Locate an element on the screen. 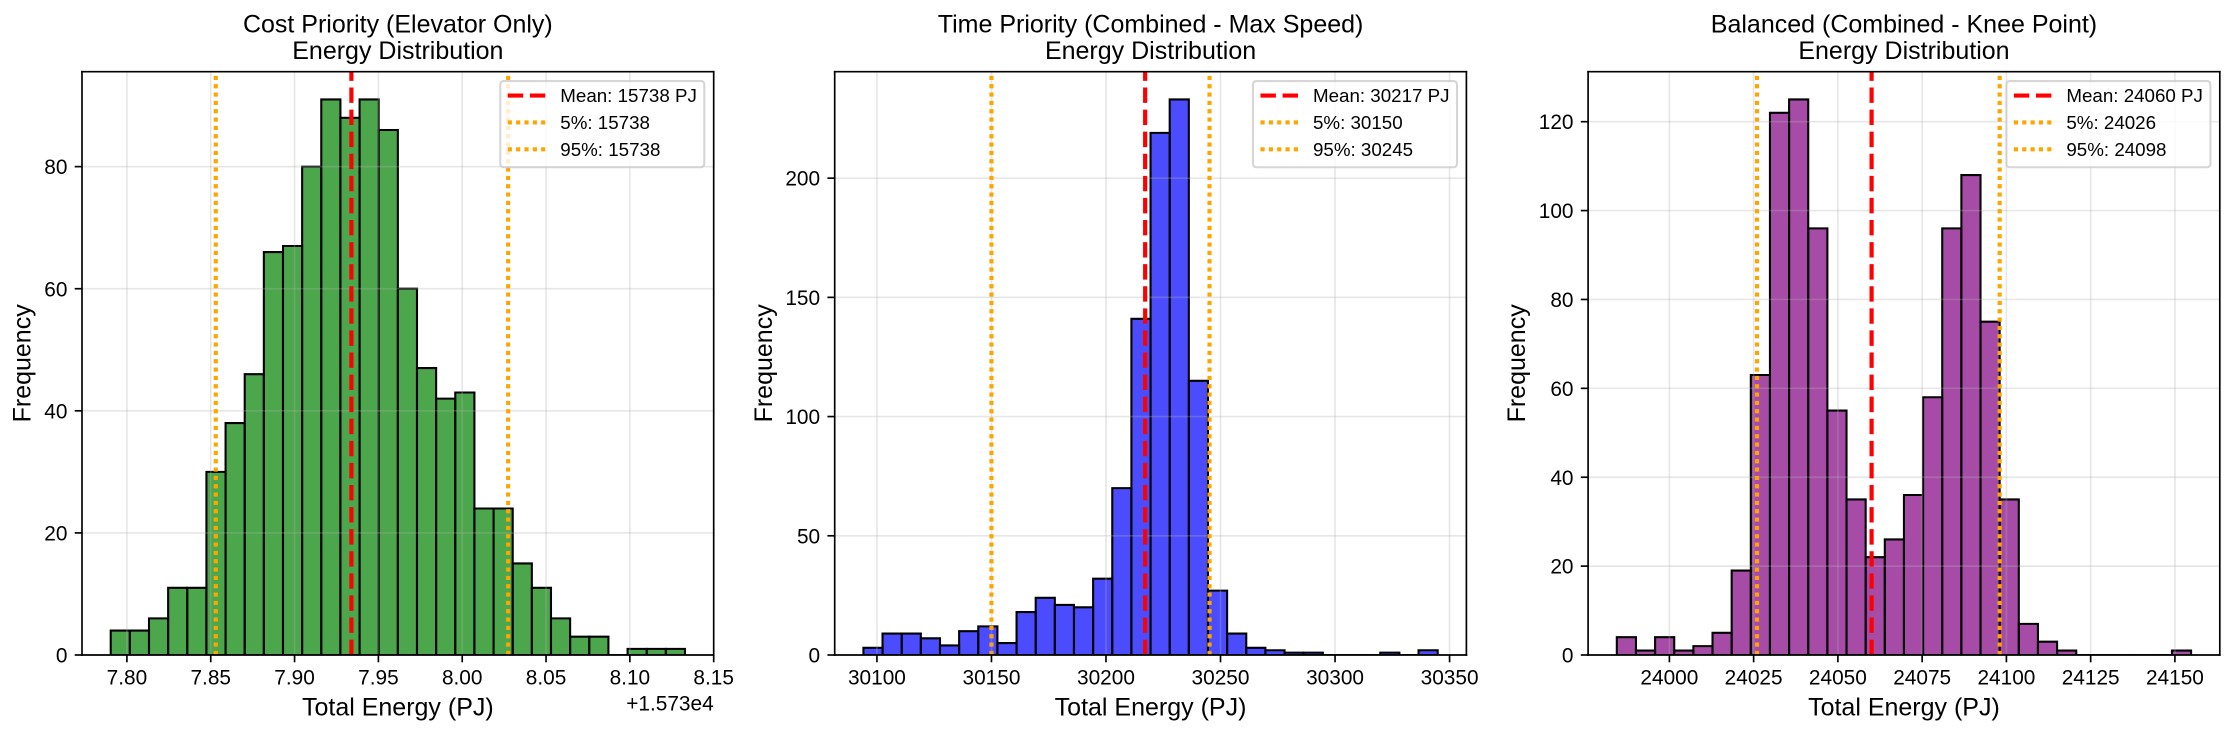 The image size is (2235, 733). svg-text: +1.573e4 is located at coordinates (669, 703).